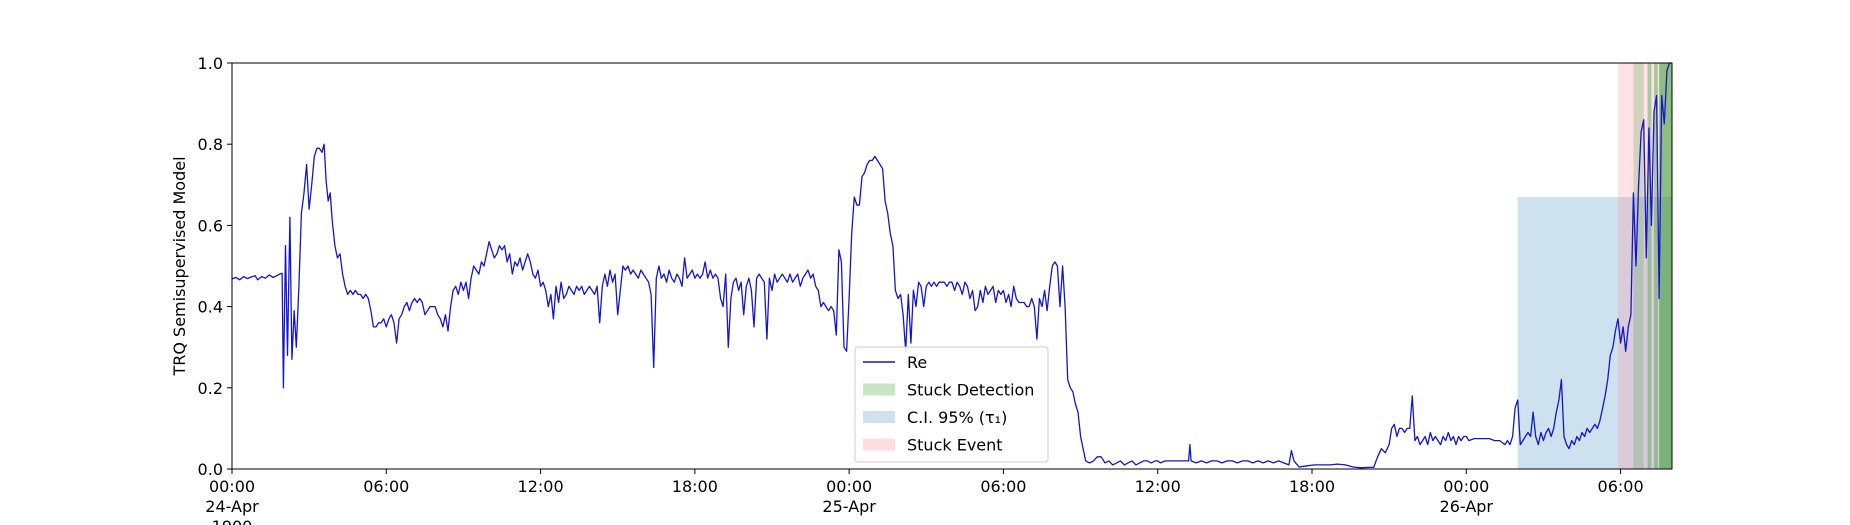  What do you see at coordinates (917, 362) in the screenshot?
I see `legend-label-re: Re` at bounding box center [917, 362].